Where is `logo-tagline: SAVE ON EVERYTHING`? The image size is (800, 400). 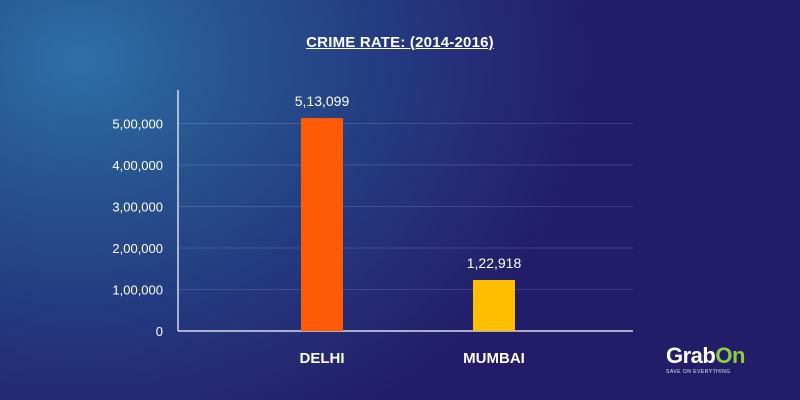 logo-tagline: SAVE ON EVERYTHING is located at coordinates (698, 372).